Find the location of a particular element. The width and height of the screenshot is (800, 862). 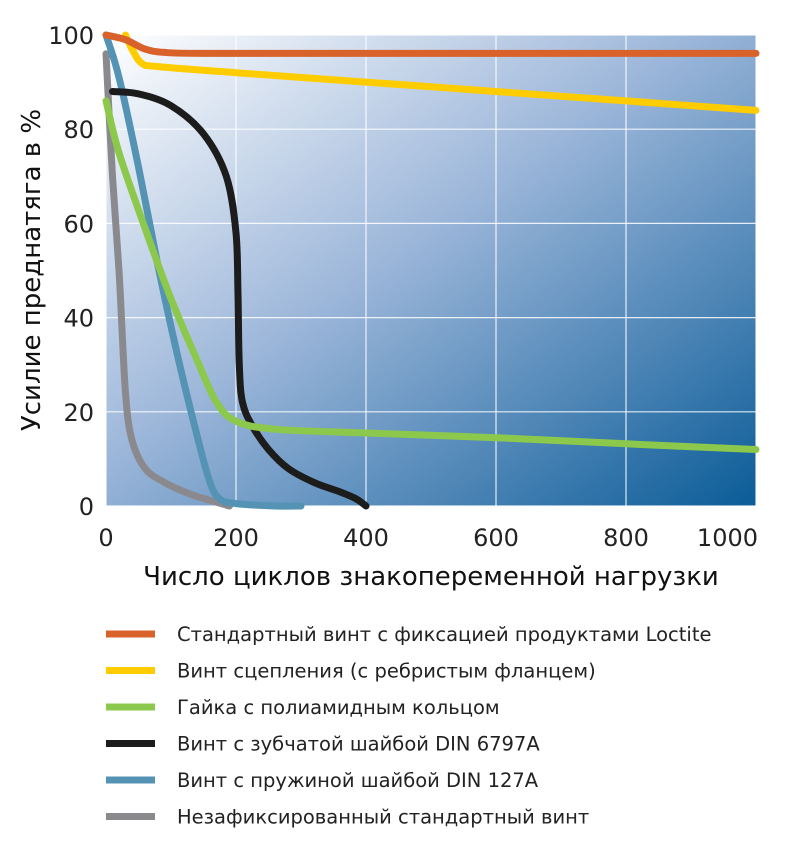

y-tick-label-1: 20 is located at coordinates (78, 413).